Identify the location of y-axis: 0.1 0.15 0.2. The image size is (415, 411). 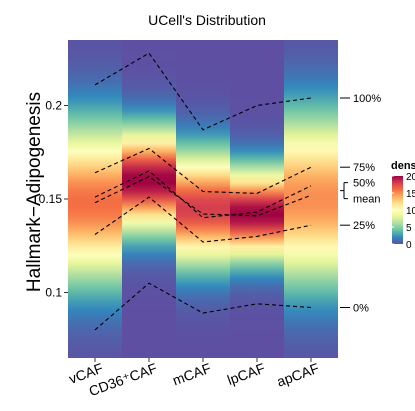
(53, 199).